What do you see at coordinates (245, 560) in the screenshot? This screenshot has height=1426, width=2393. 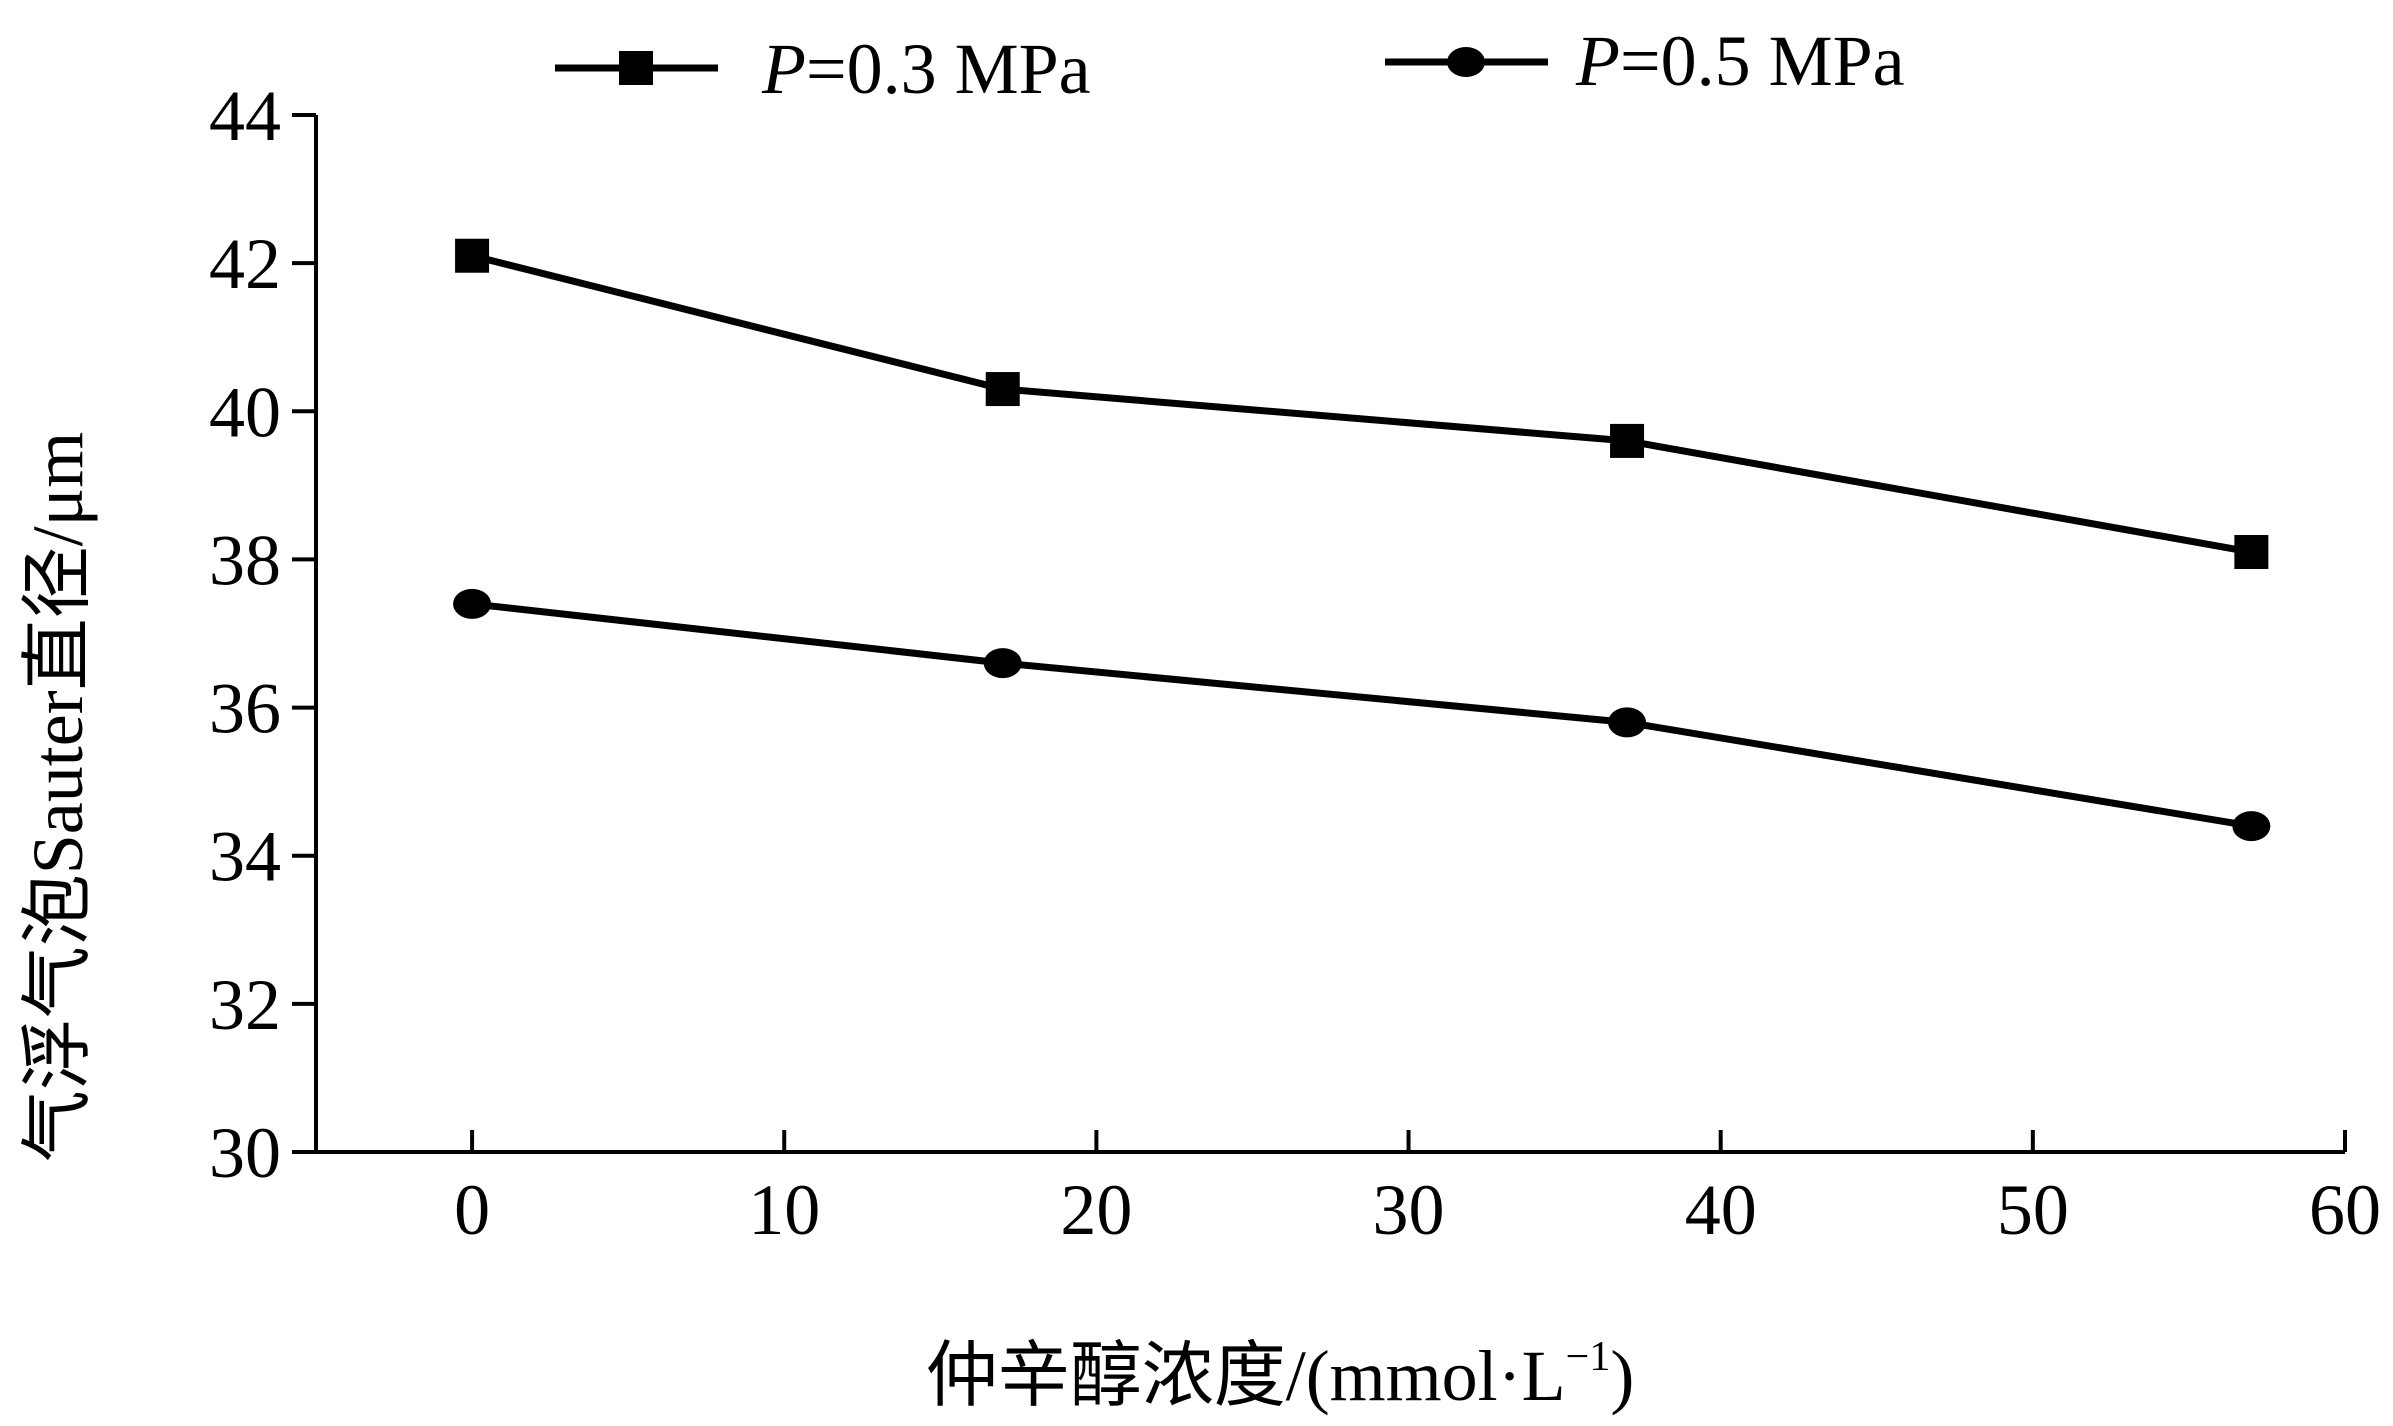 I see `y-tick-label: 38` at bounding box center [245, 560].